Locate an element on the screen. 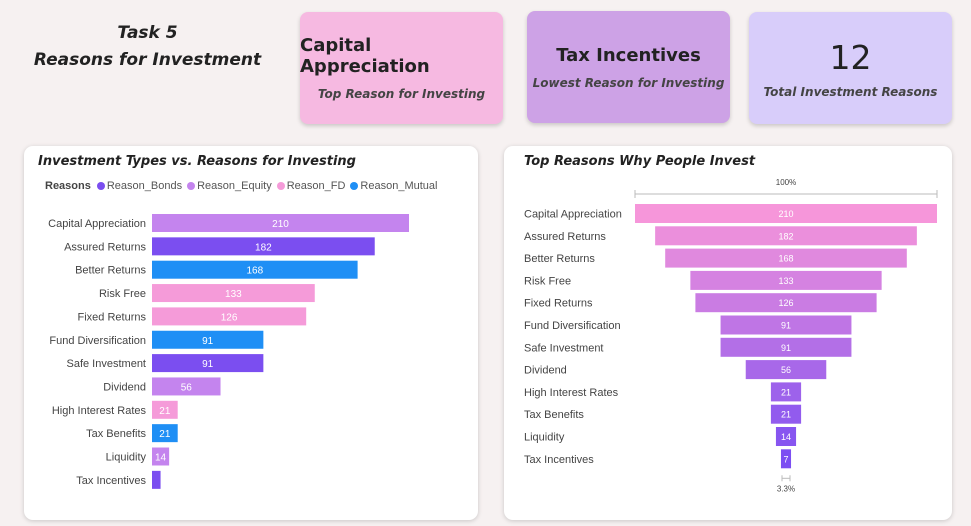 The width and height of the screenshot is (971, 526). data-label: 7 is located at coordinates (785, 459).